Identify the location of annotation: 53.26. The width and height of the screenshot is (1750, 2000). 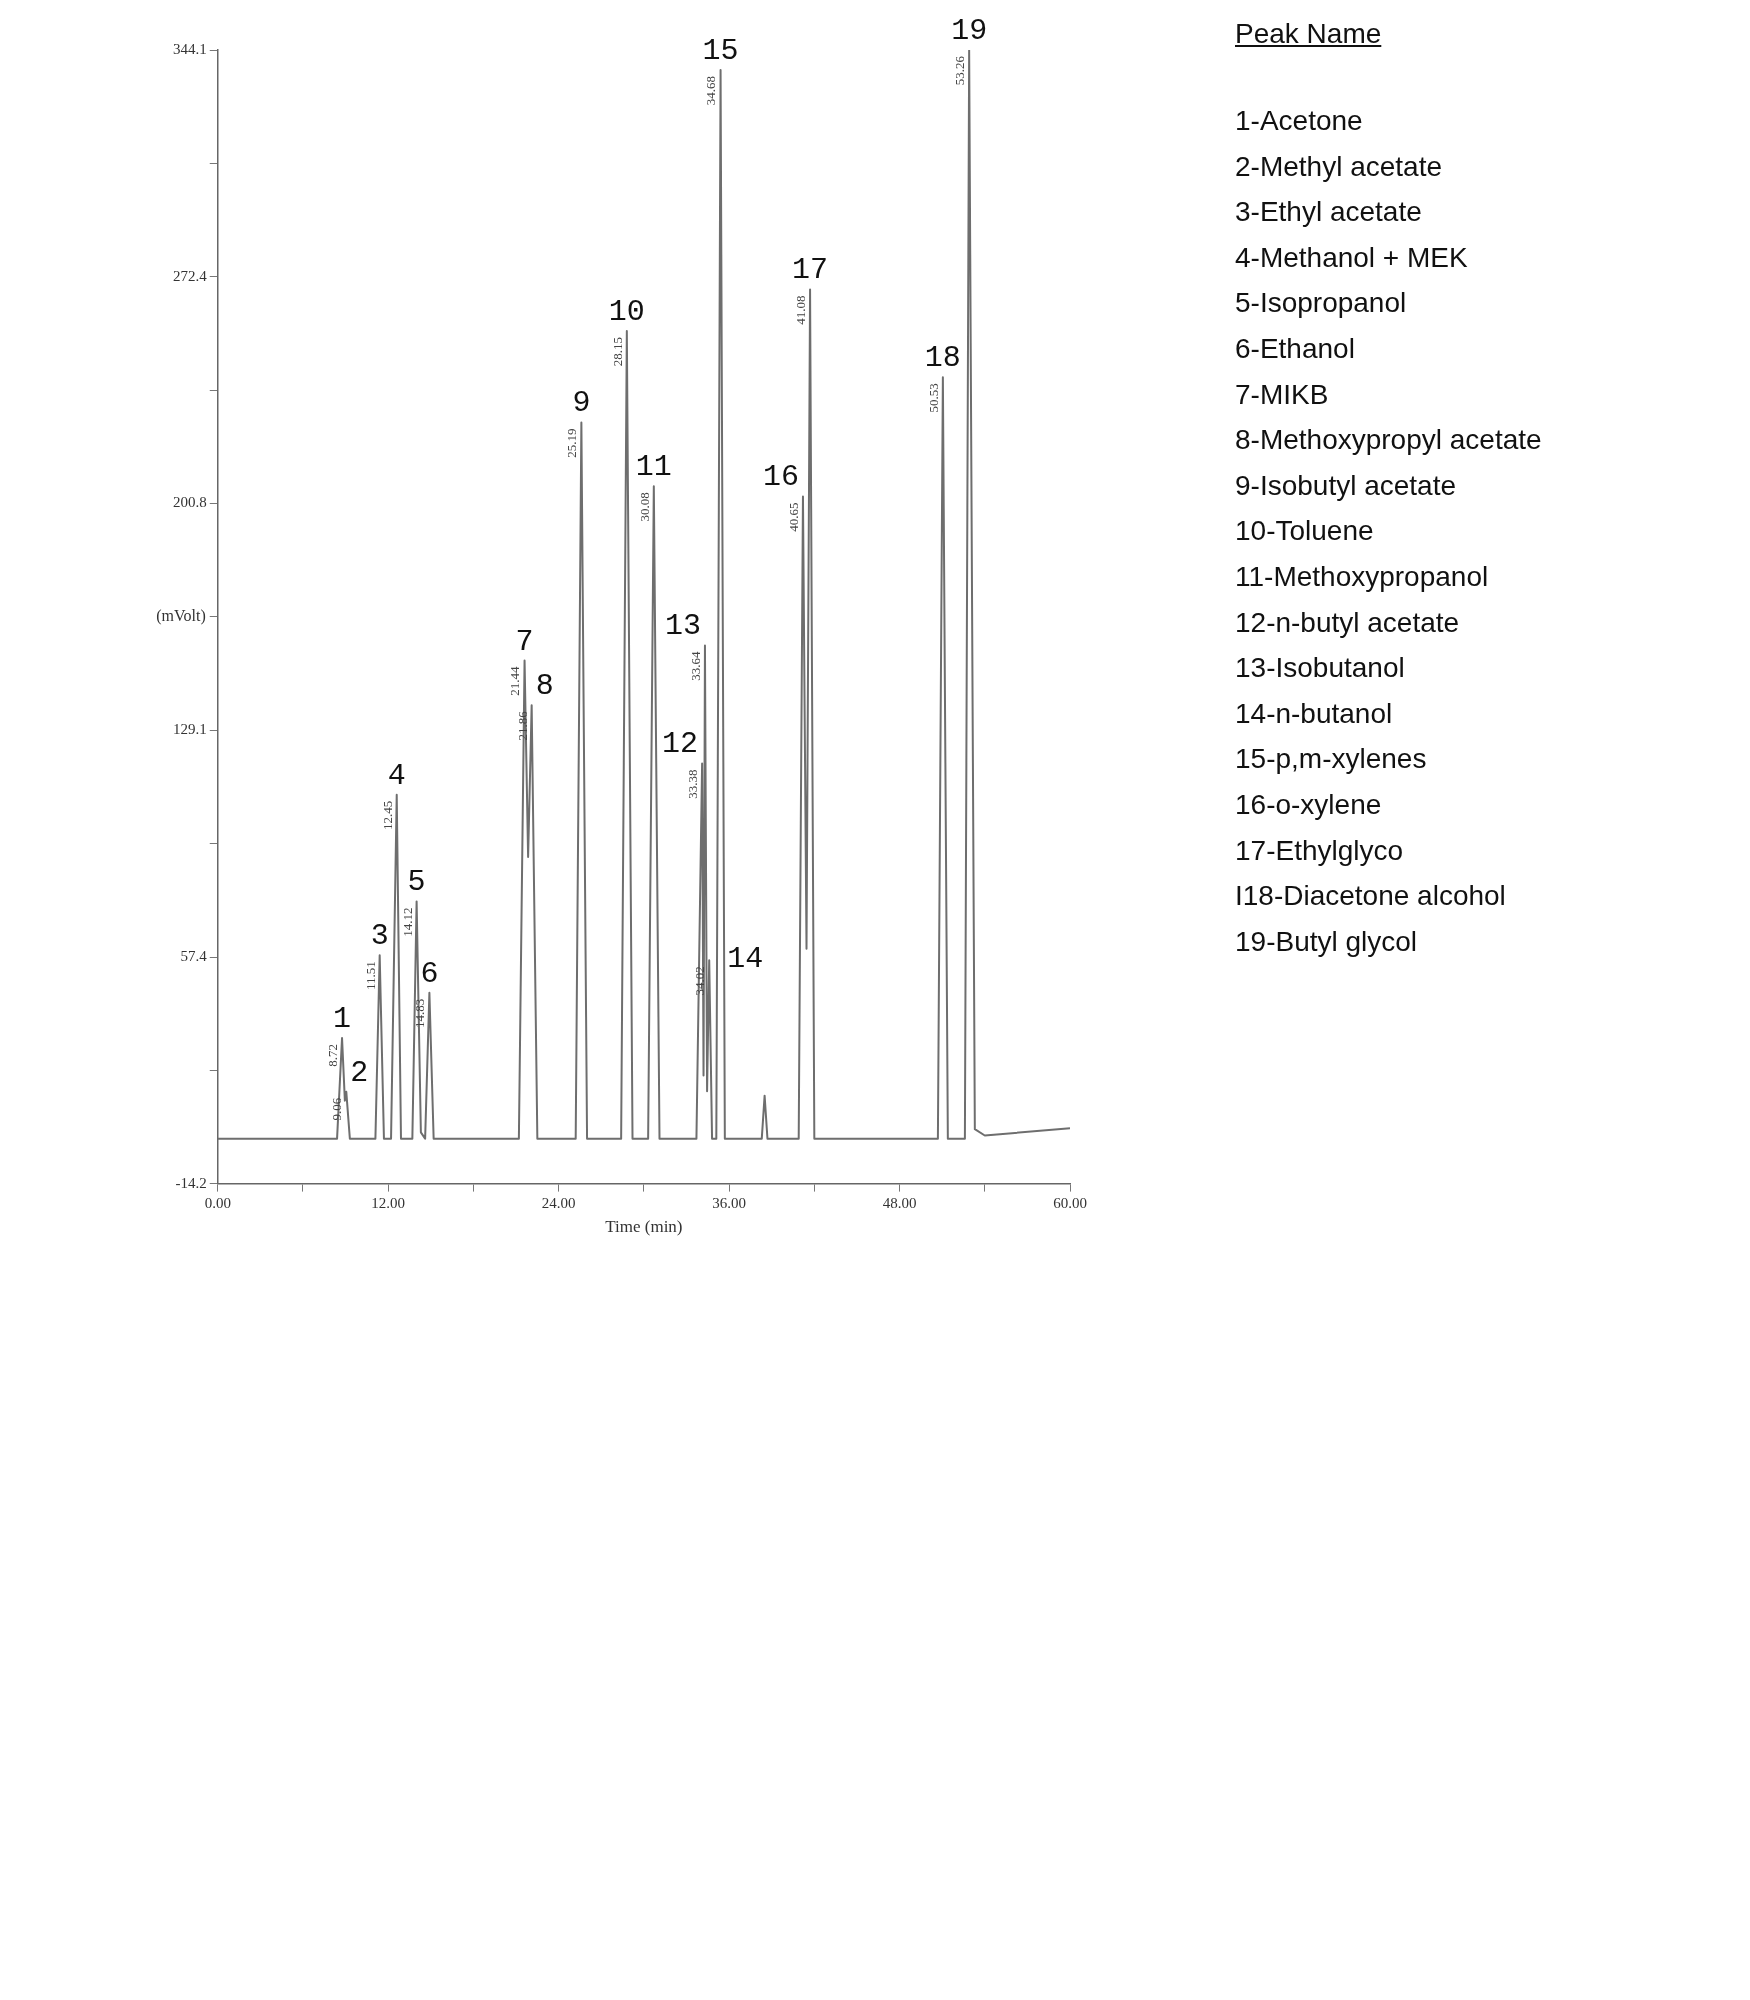
(960, 70).